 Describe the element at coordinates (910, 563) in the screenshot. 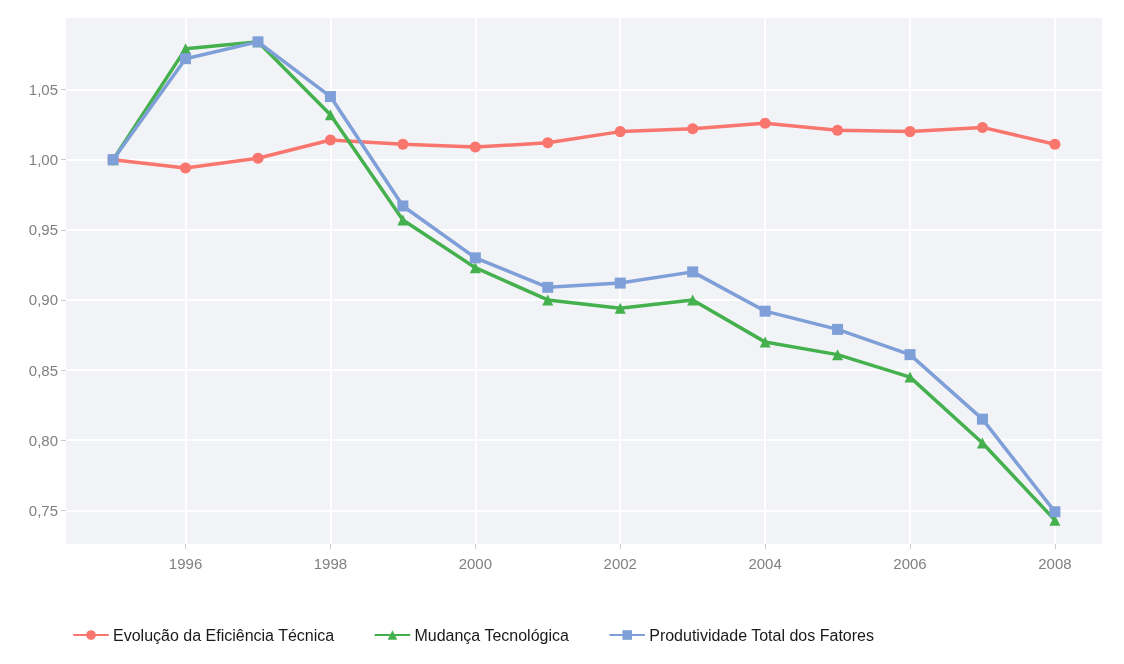

I see `x-tick-label: 2006` at that location.